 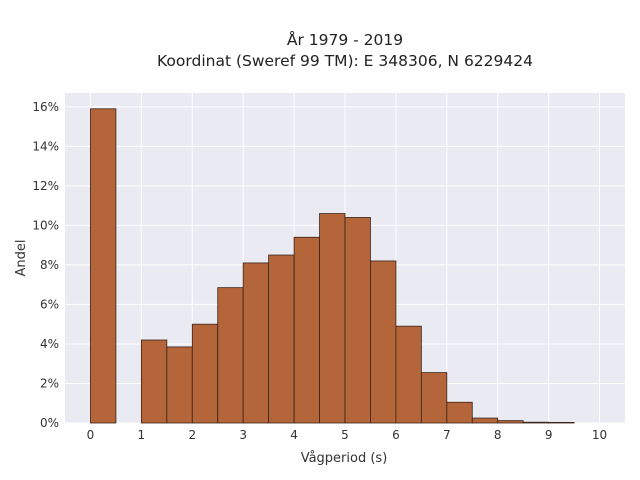 What do you see at coordinates (45, 225) in the screenshot?
I see `y-tick-label: 10%` at bounding box center [45, 225].